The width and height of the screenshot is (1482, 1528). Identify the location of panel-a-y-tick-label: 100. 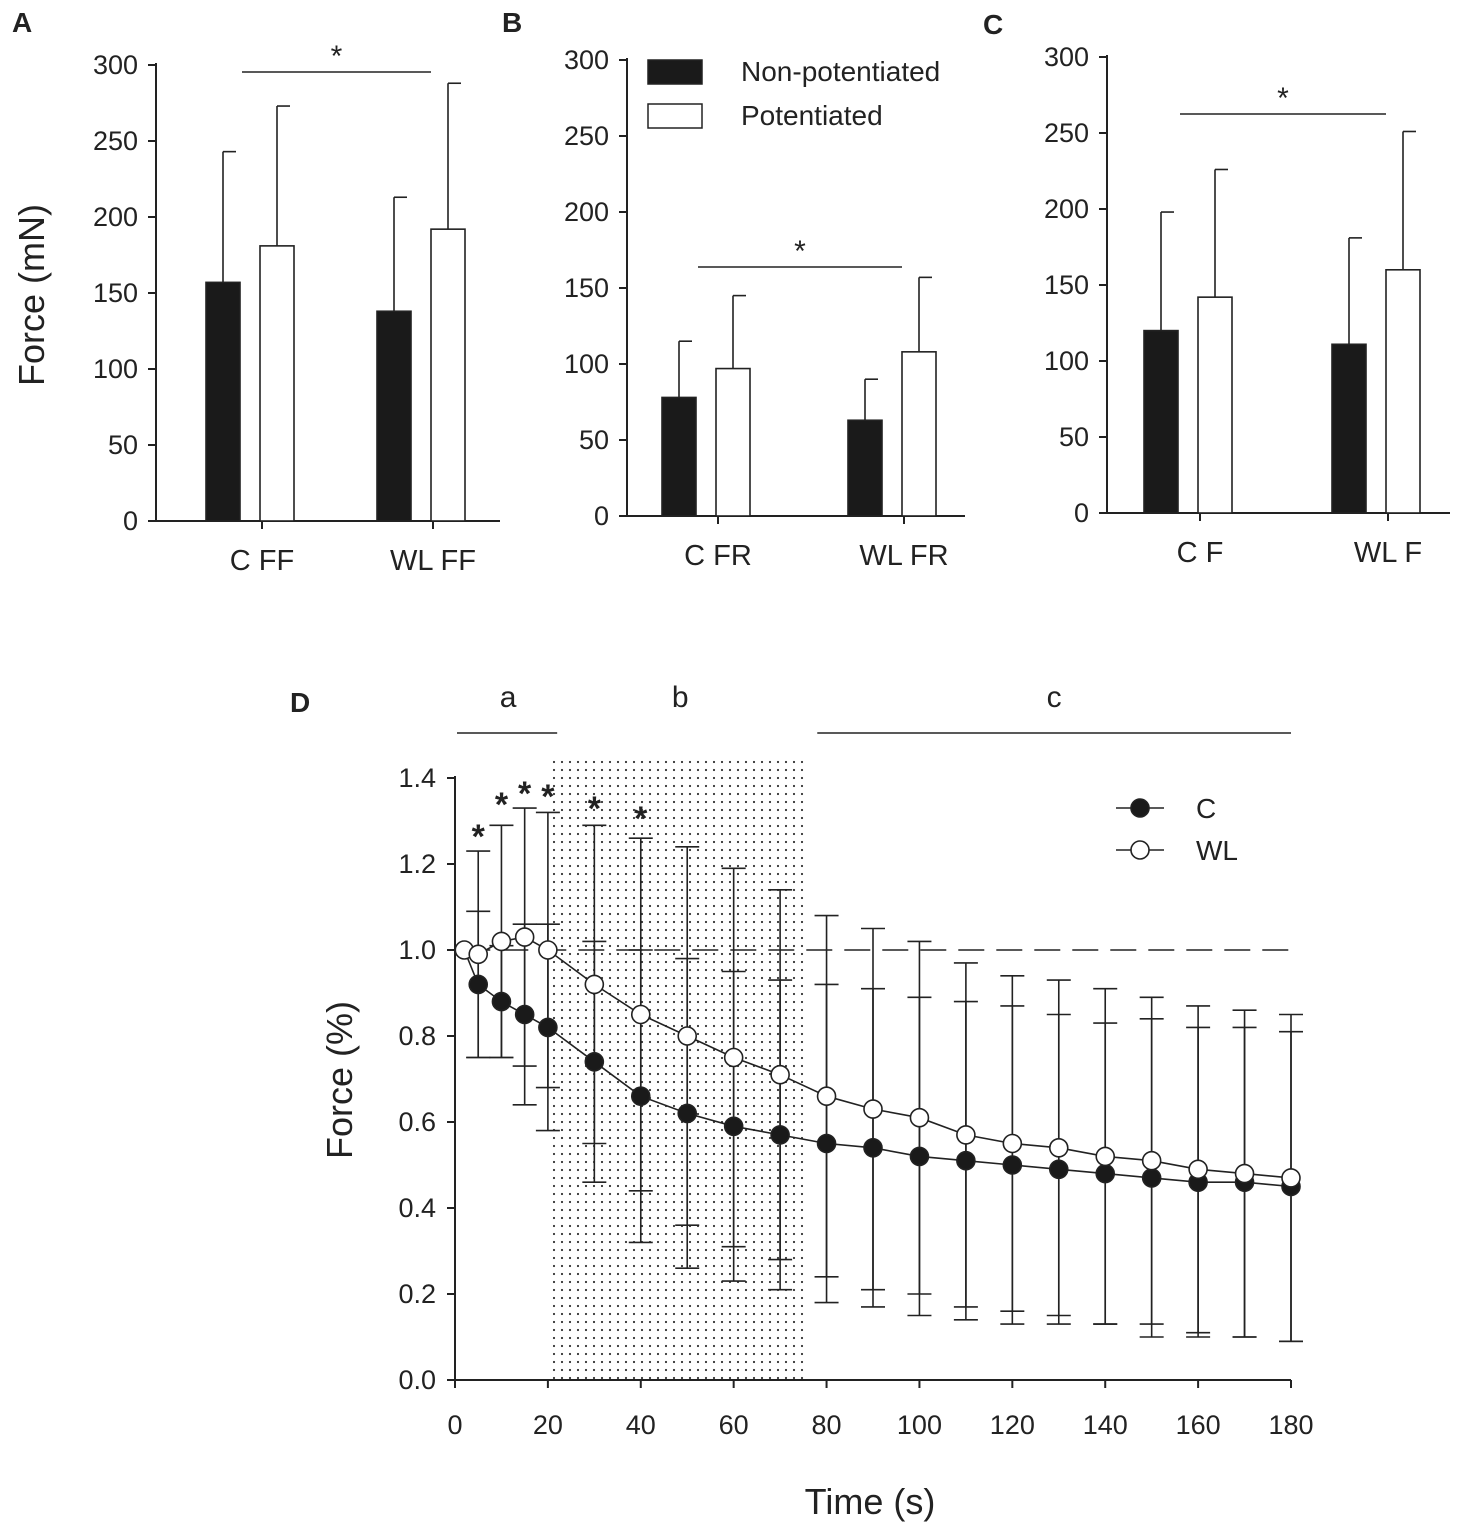
(115, 369).